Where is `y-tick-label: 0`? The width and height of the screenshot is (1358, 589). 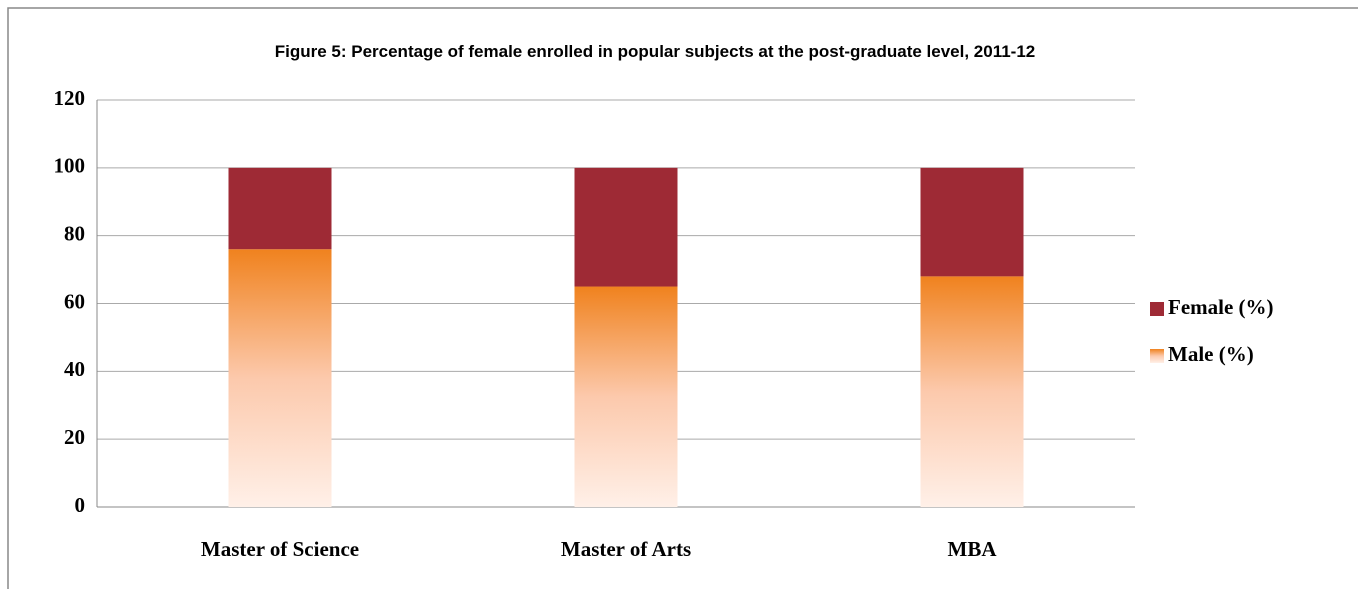 y-tick-label: 0 is located at coordinates (80, 505).